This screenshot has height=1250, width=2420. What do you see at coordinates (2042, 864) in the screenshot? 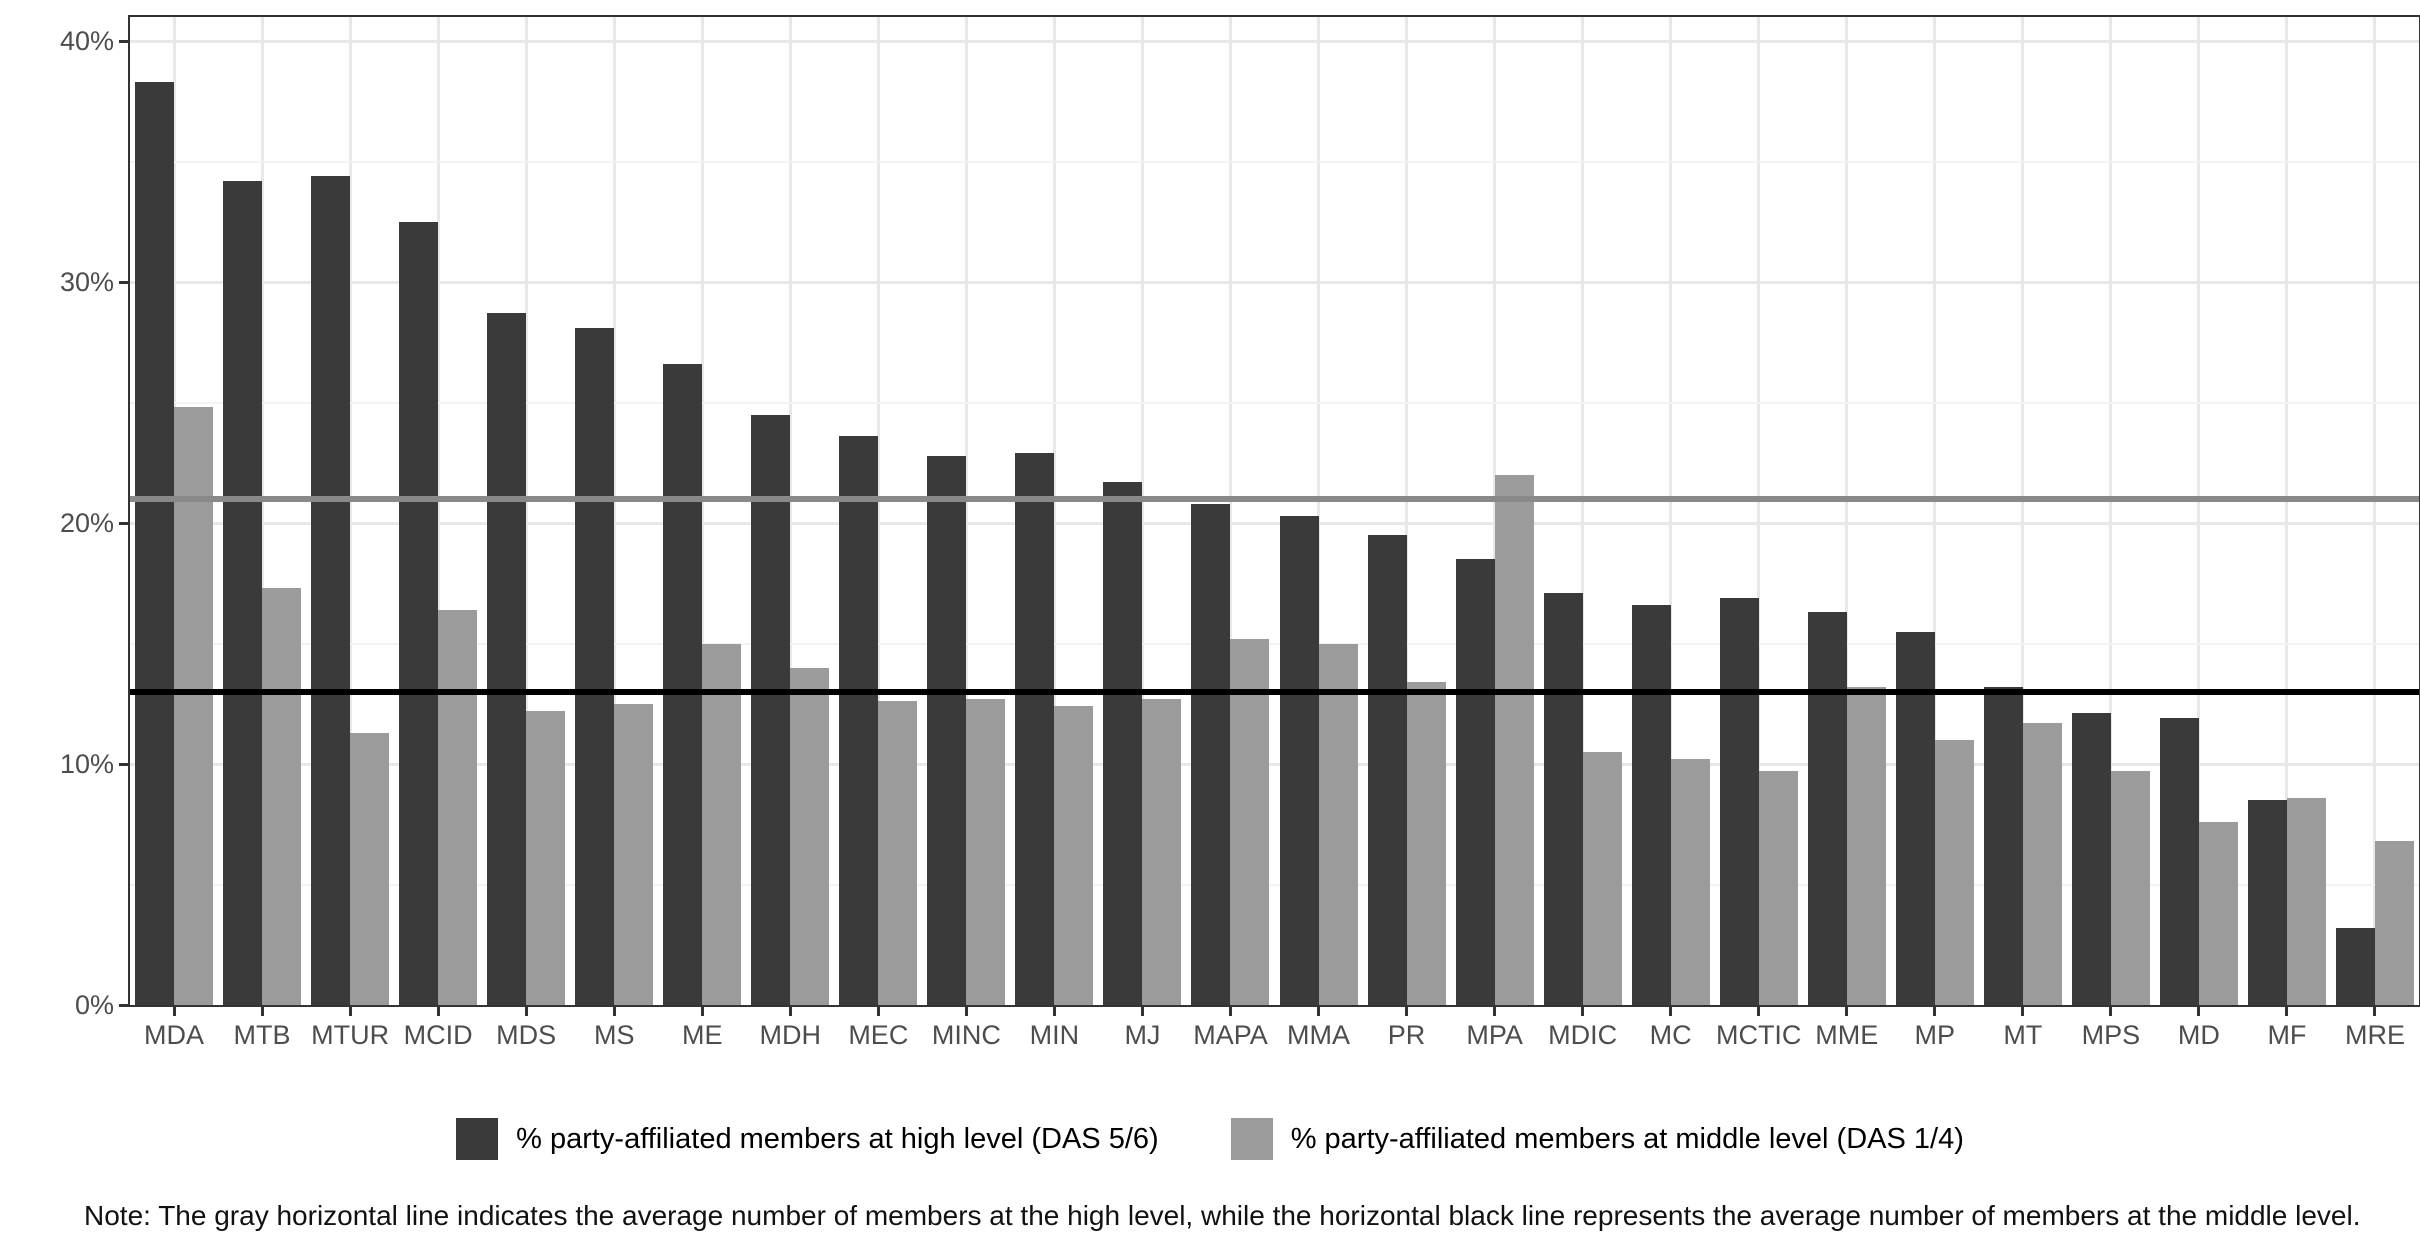
I see `bar-middle-mt` at bounding box center [2042, 864].